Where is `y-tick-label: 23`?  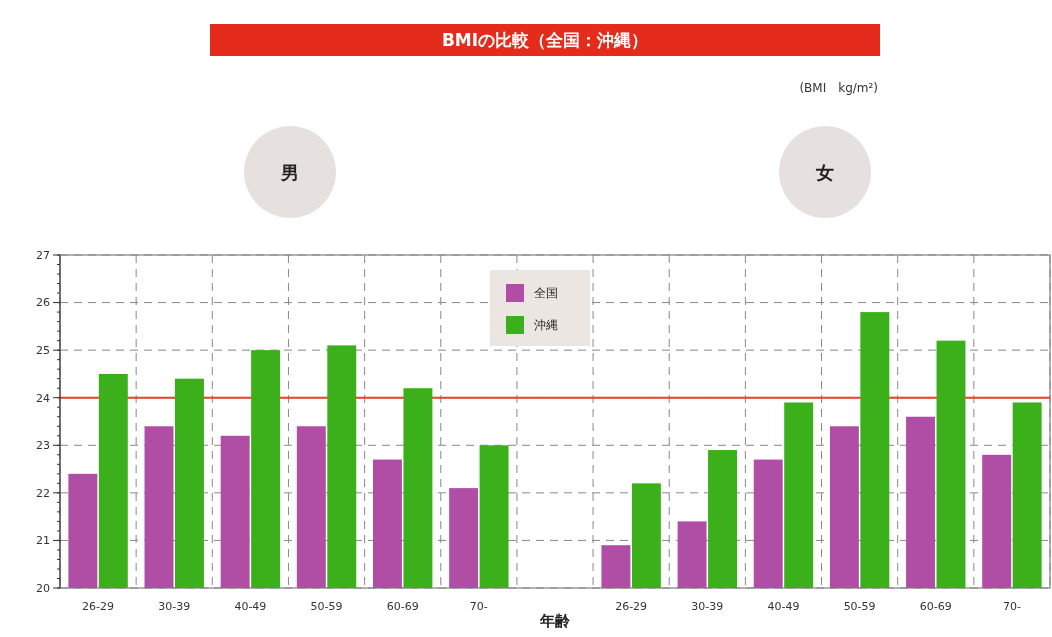
y-tick-label: 23 is located at coordinates (43, 446).